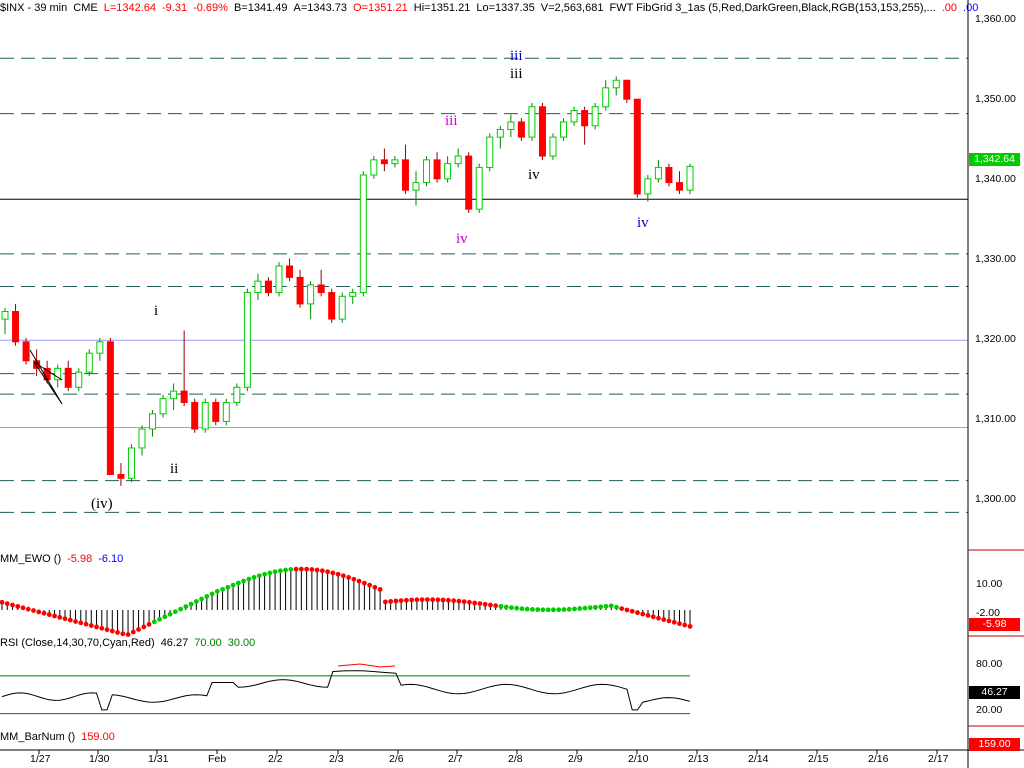 The height and width of the screenshot is (768, 1024). I want to click on date-tick: 2/15, so click(818, 759).